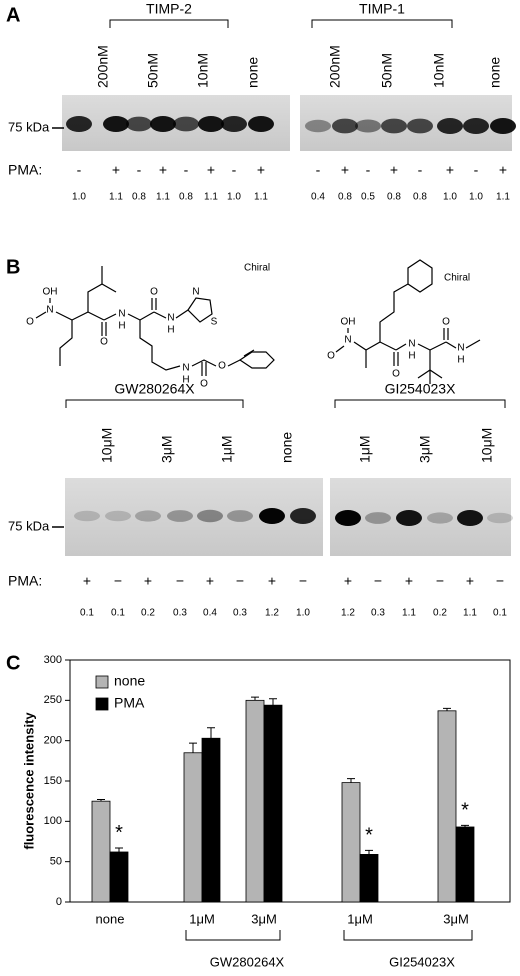  I want to click on lane-label: 3μM, so click(167, 449).